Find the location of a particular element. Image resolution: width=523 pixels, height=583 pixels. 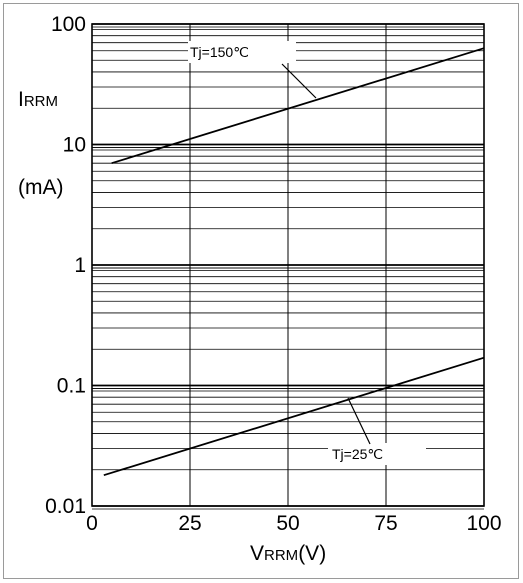

x-axis-label-unit: (V) is located at coordinates (312, 553).